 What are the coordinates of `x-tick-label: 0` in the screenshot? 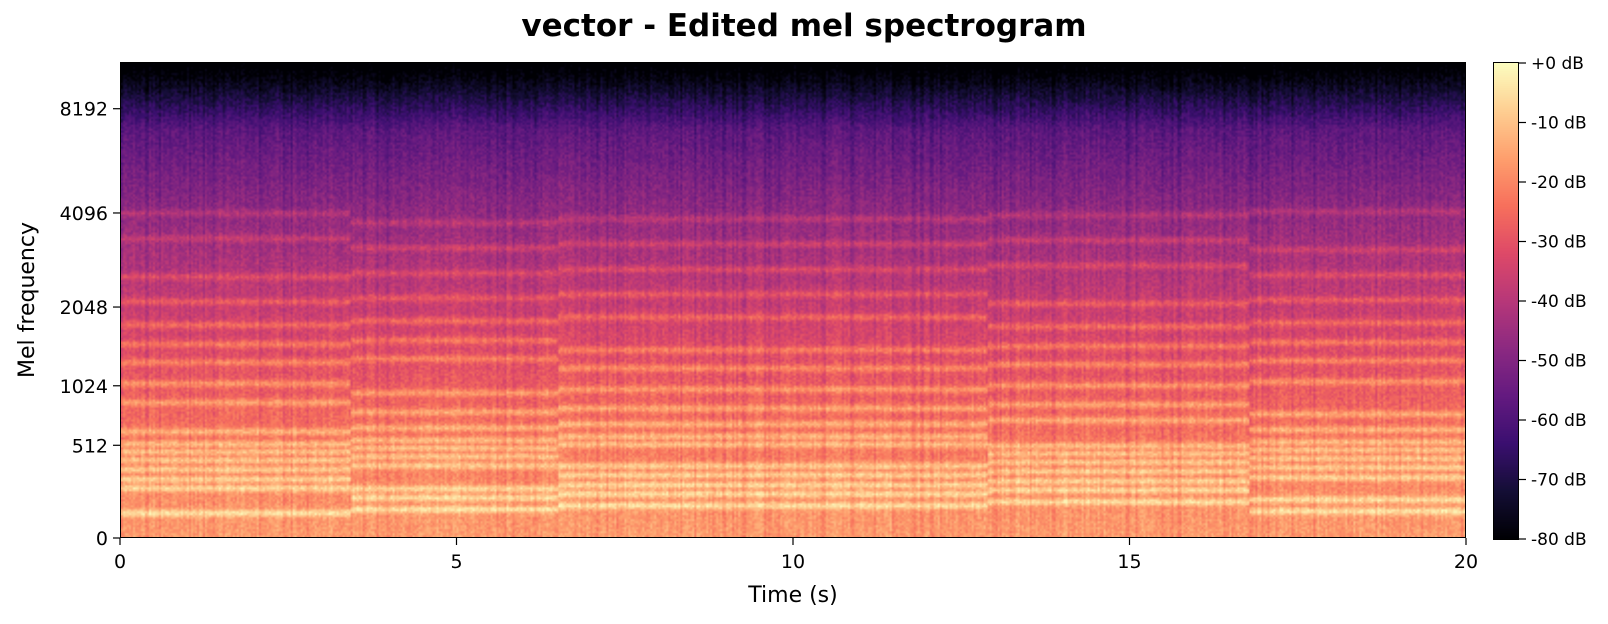 It's located at (120, 562).